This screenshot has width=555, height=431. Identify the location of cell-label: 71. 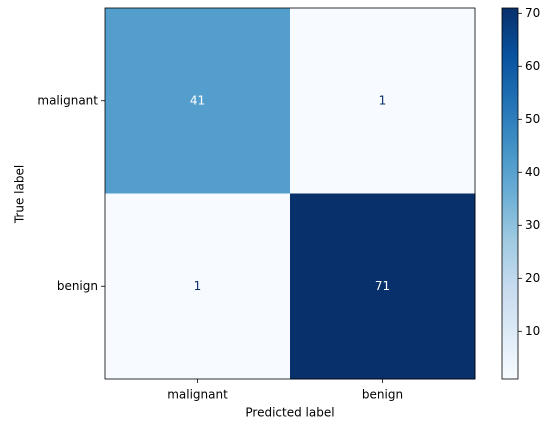
(382, 286).